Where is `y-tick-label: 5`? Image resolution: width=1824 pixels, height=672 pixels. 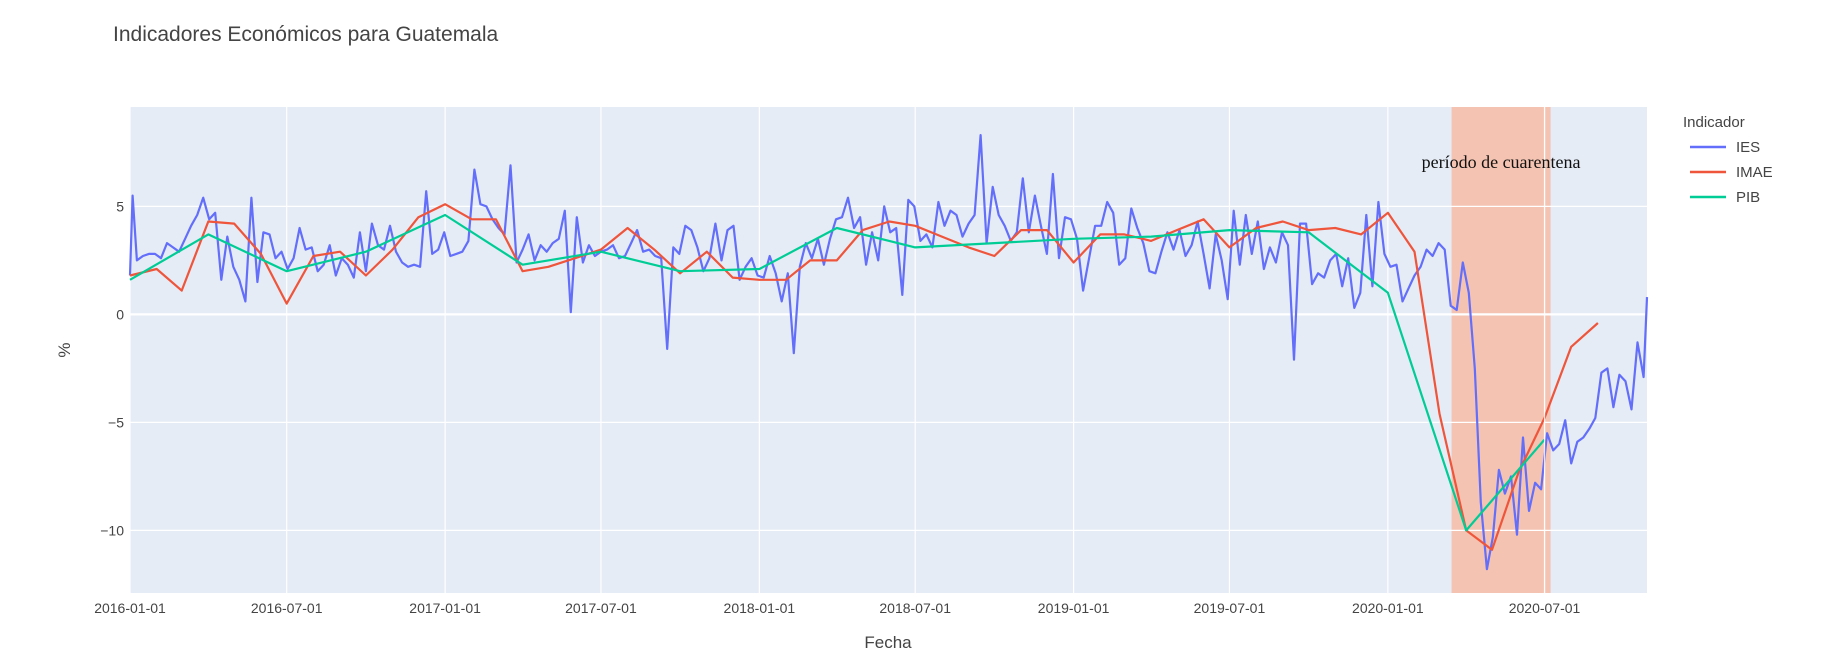 y-tick-label: 5 is located at coordinates (120, 206).